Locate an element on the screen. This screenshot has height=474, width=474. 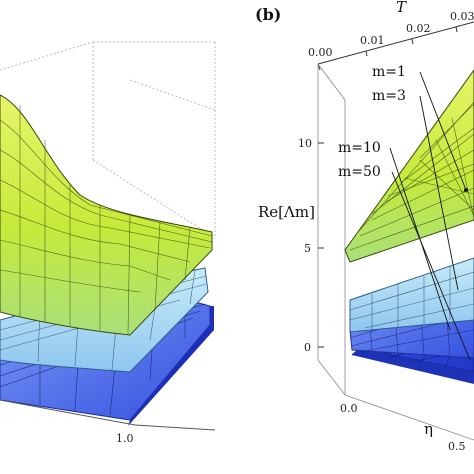
panel-b-z-axis: 0 5 10 Re[Λm] is located at coordinates (291, 245).